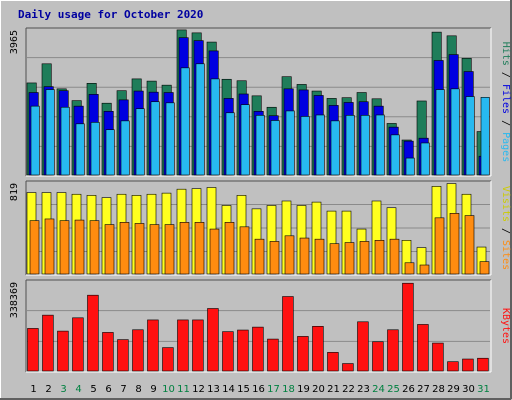  What do you see at coordinates (423, 389) in the screenshot?
I see `x-tick-day-27: 27` at bounding box center [423, 389].